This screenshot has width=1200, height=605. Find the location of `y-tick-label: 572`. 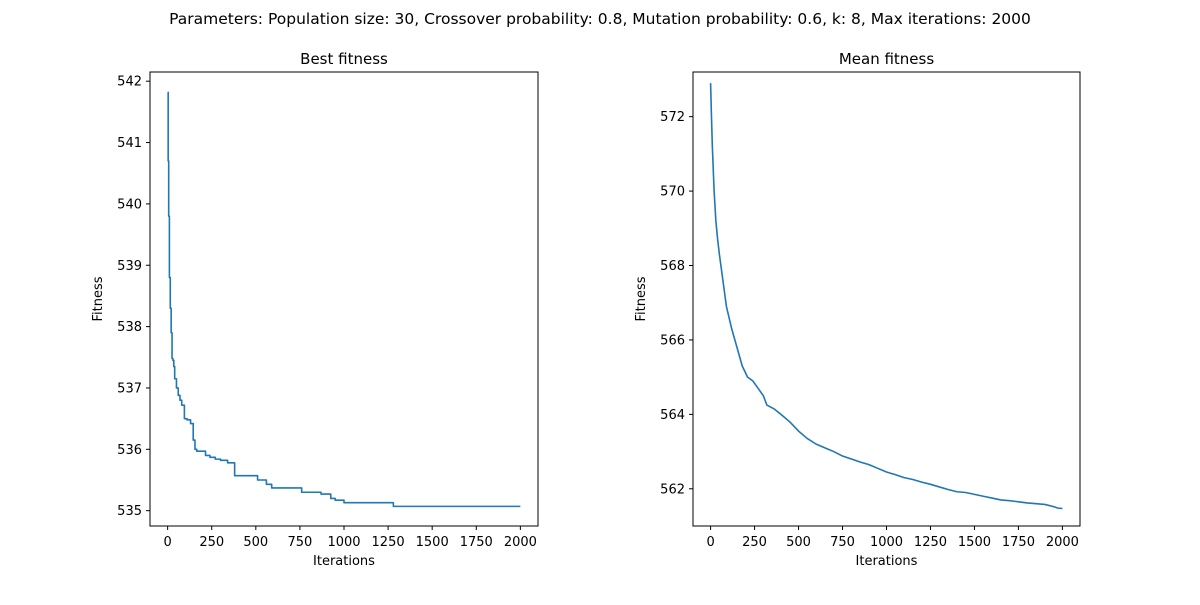

y-tick-label: 572 is located at coordinates (672, 117).